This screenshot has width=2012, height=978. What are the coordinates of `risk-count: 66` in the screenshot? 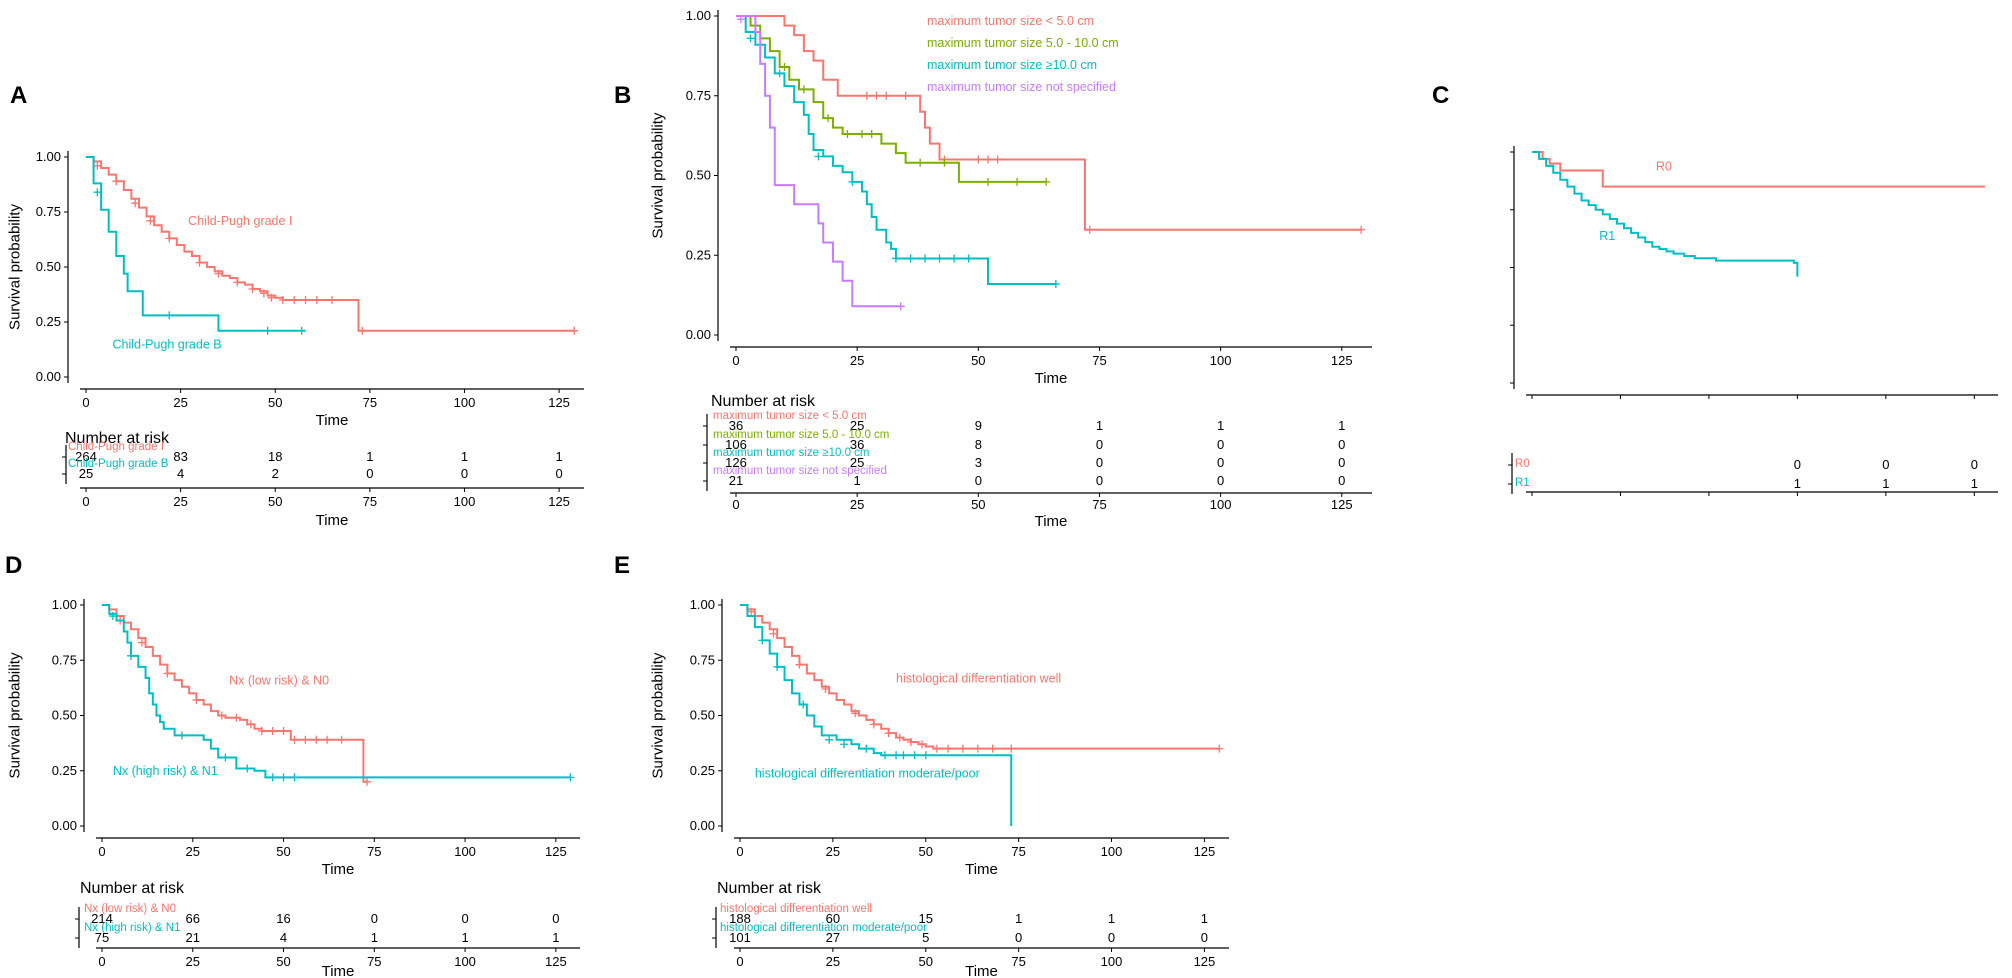 It's located at (193, 918).